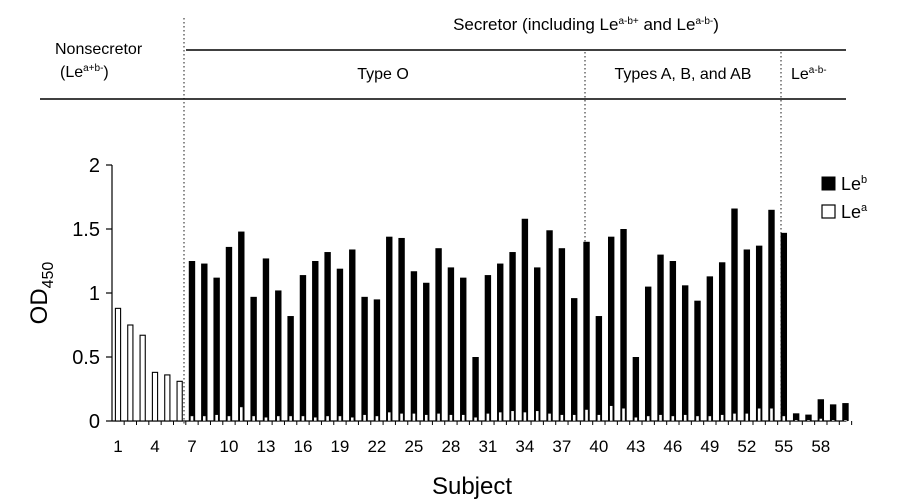 The width and height of the screenshot is (902, 502). What do you see at coordinates (229, 446) in the screenshot?
I see `x-tick-label: 10` at bounding box center [229, 446].